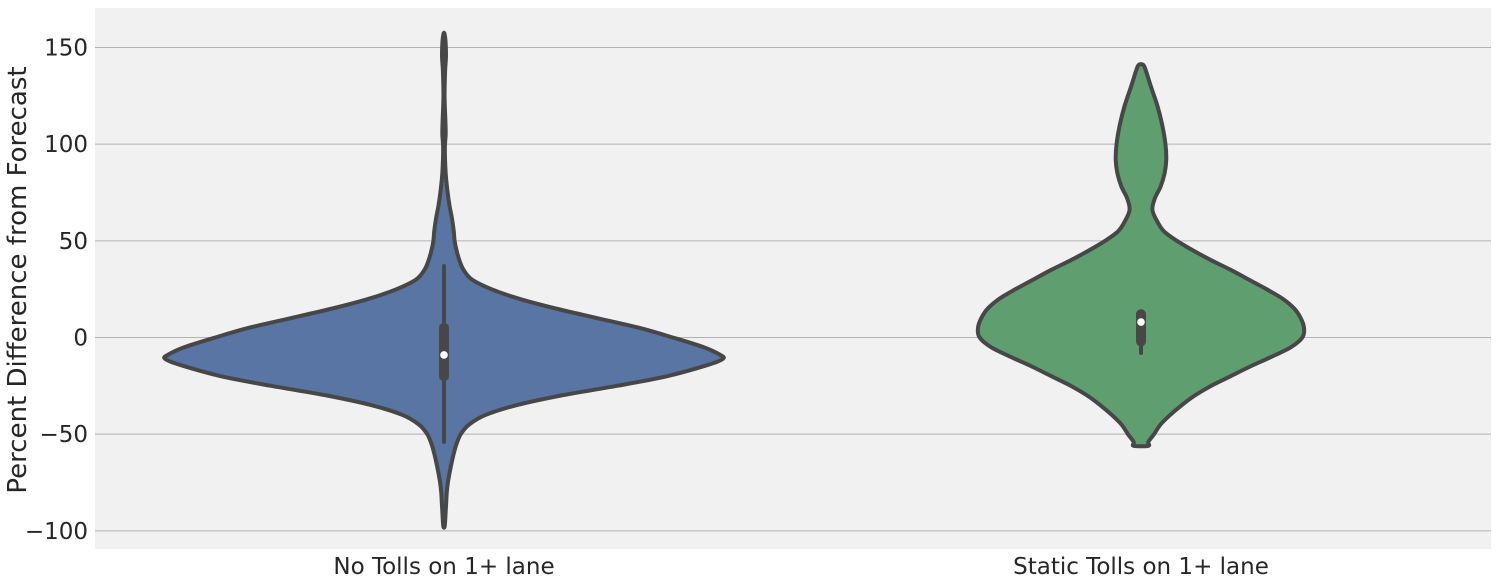 The width and height of the screenshot is (1497, 586). What do you see at coordinates (66, 145) in the screenshot?
I see `y-tick-label: 100` at bounding box center [66, 145].